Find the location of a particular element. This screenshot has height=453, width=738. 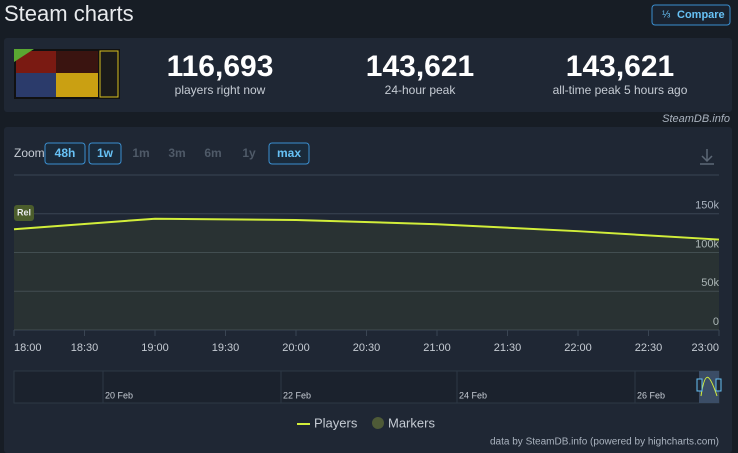

icon-stroke is located at coordinates (707, 159).